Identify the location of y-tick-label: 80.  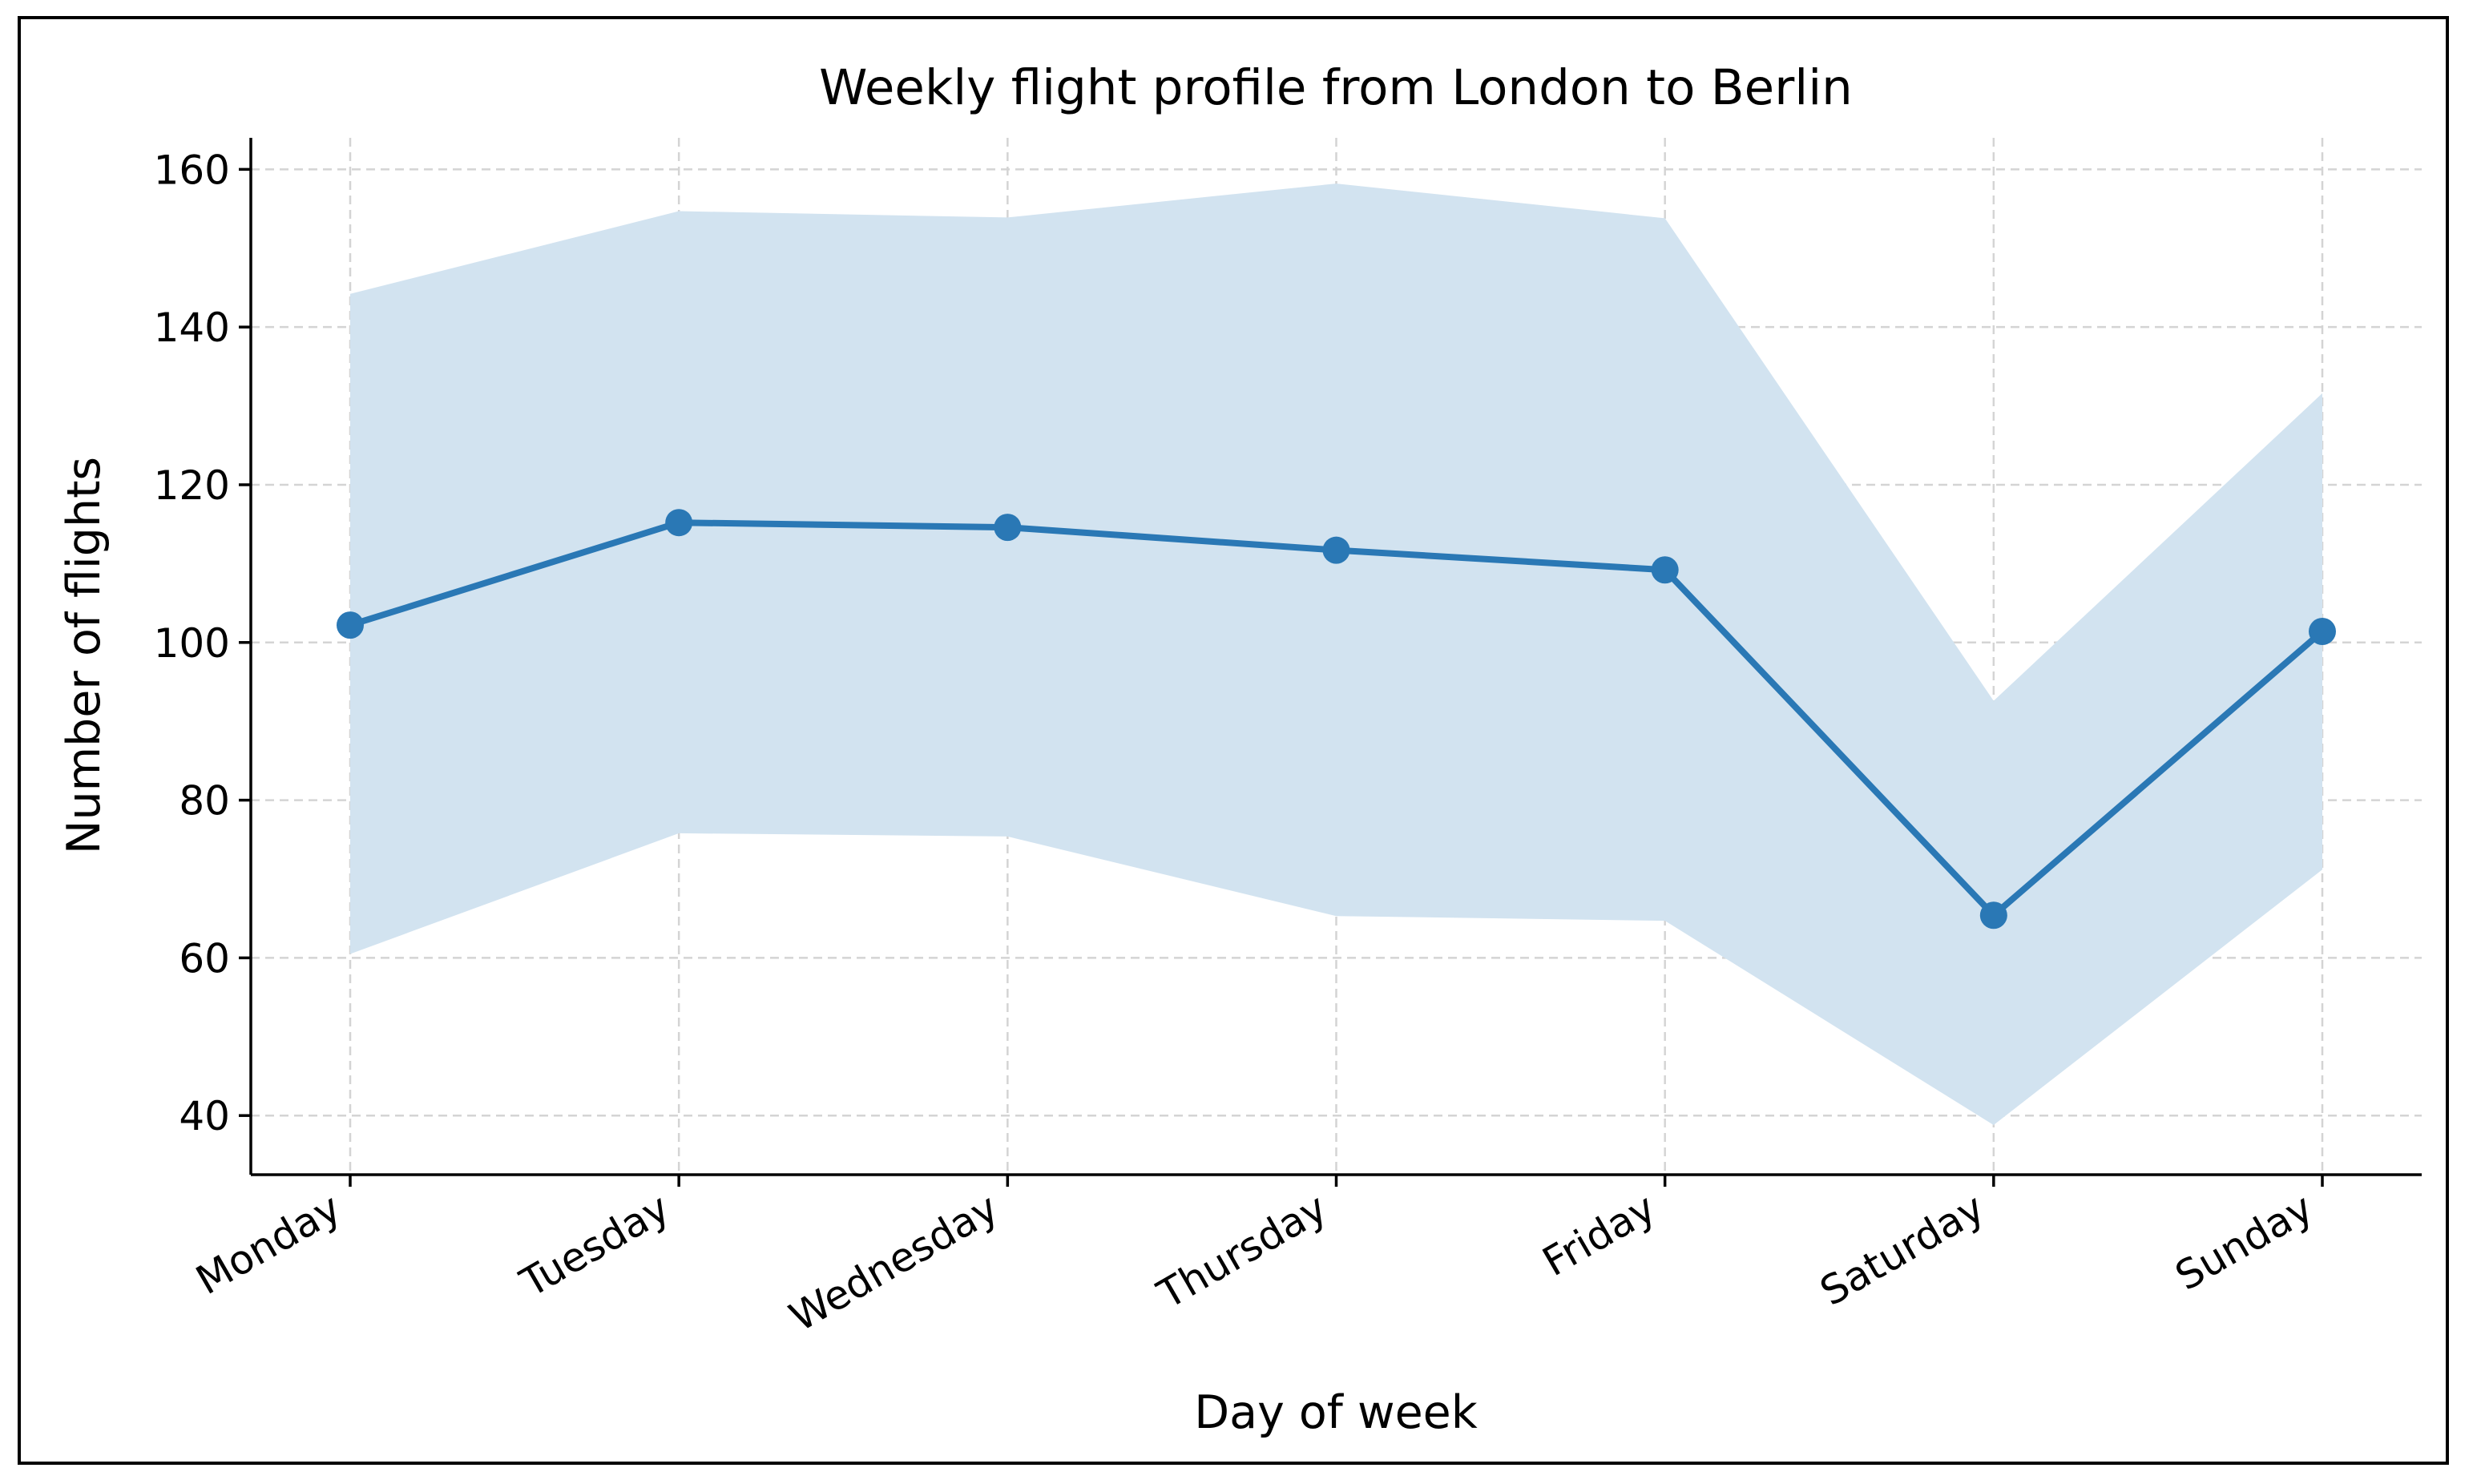
(204, 802).